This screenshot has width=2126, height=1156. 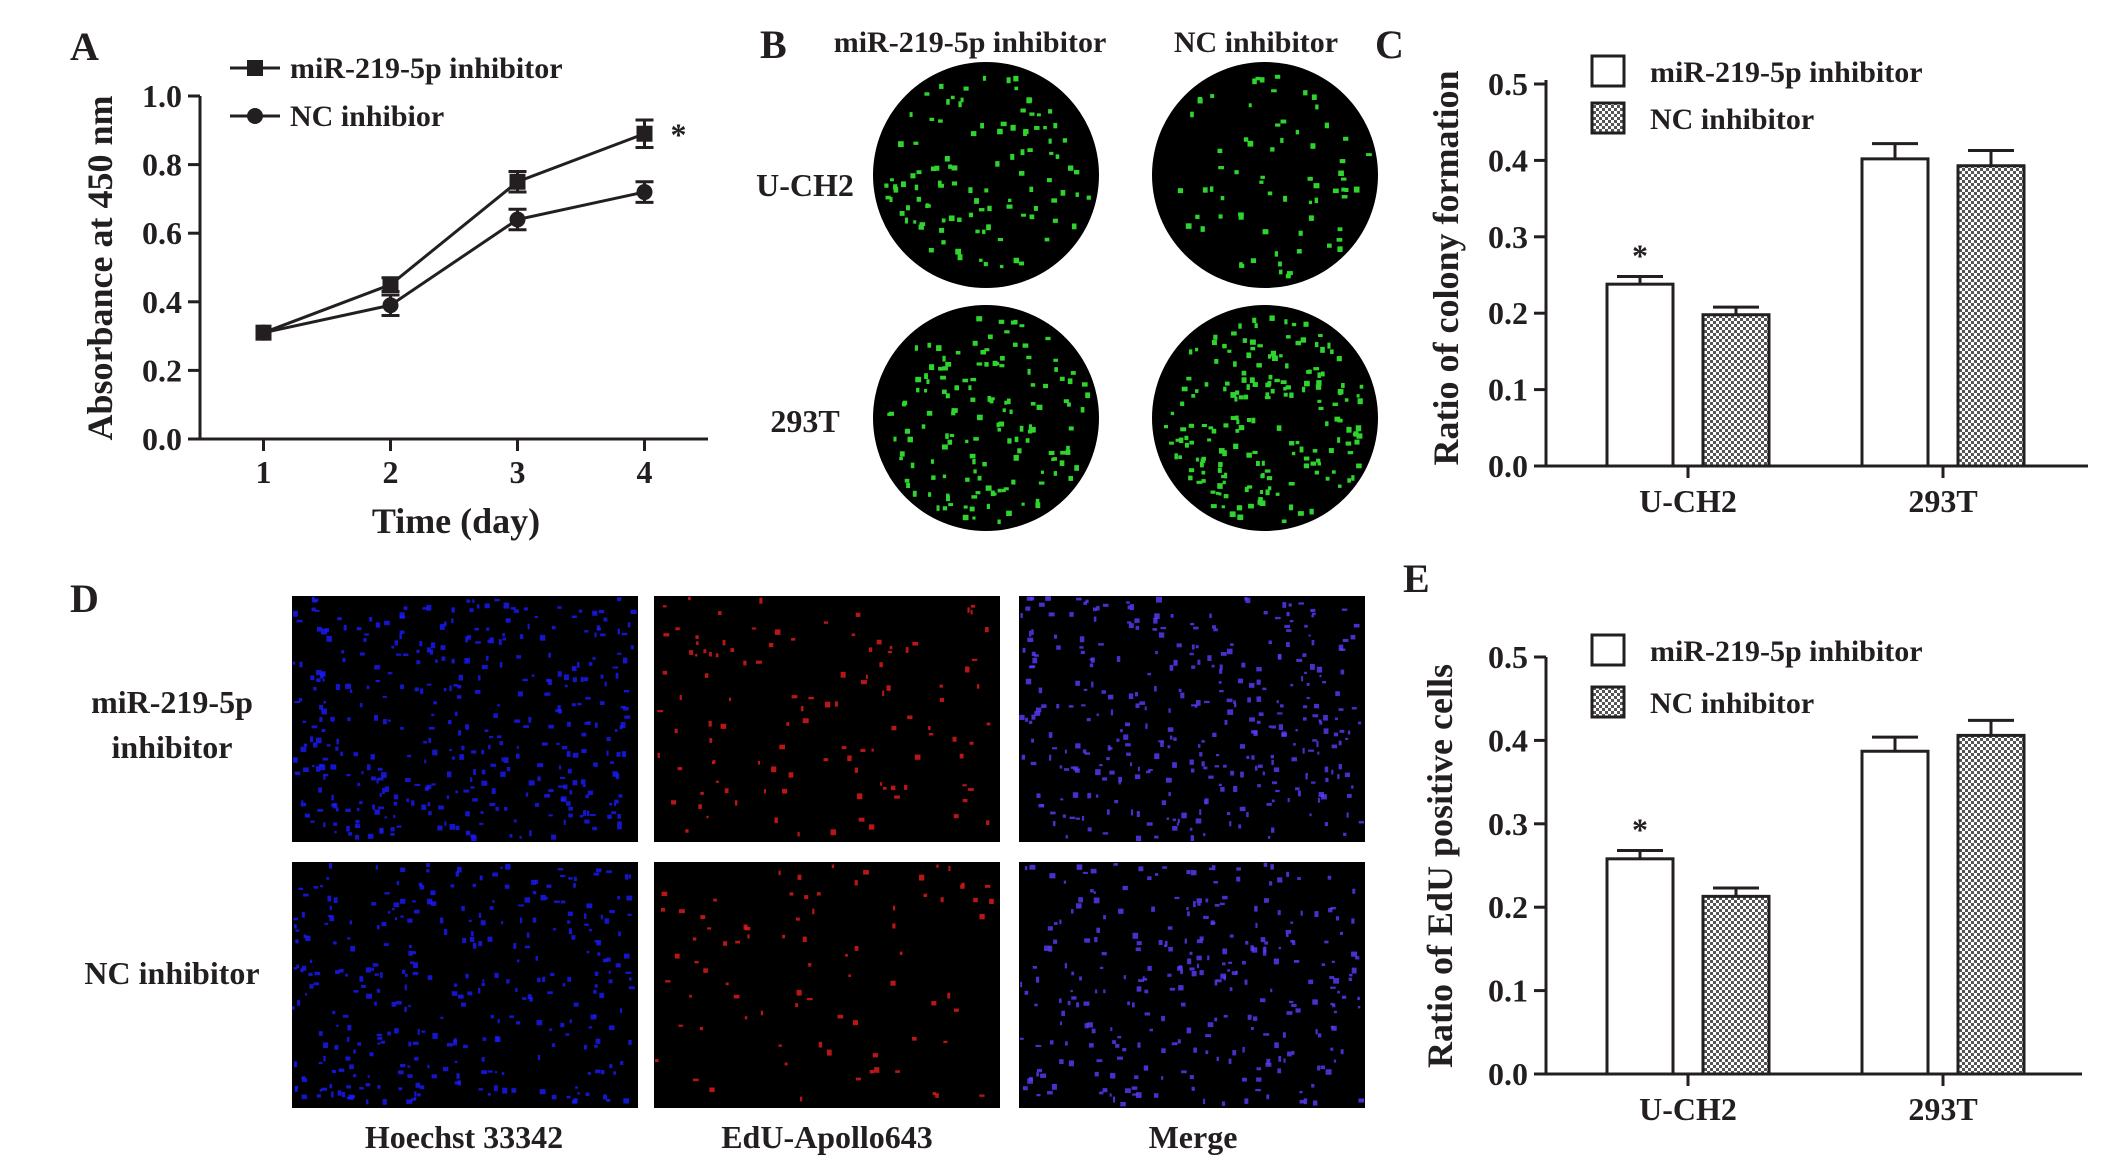 I want to click on y-tick-label-e: 0.2, so click(x=1508, y=907).